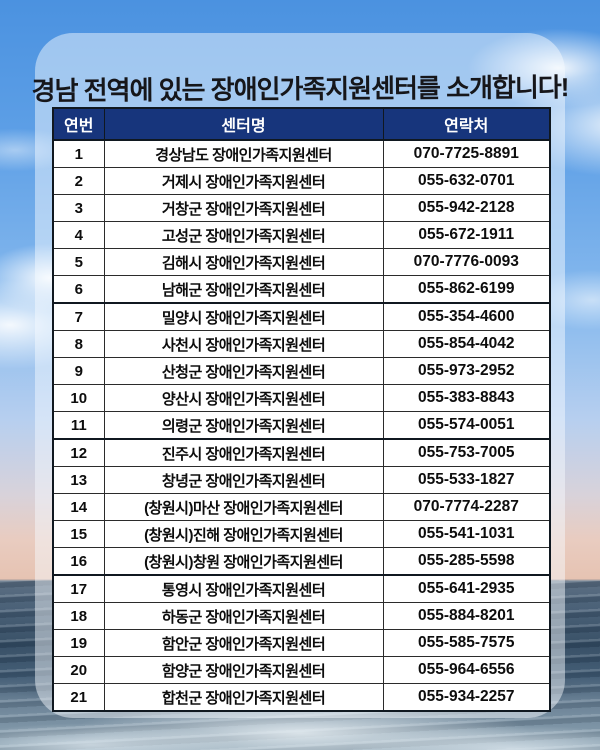  I want to click on table-row: 12 진주시 장애인가족지원센터 055-753-7005, so click(301, 452).